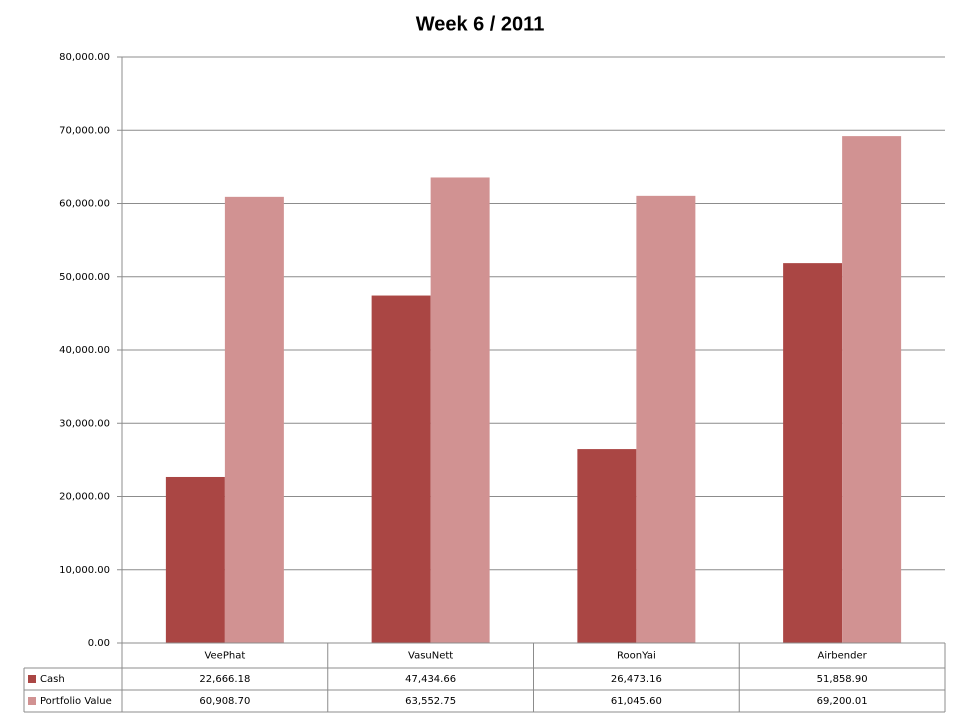  What do you see at coordinates (76, 701) in the screenshot?
I see `legend-label: Portfolio Value` at bounding box center [76, 701].